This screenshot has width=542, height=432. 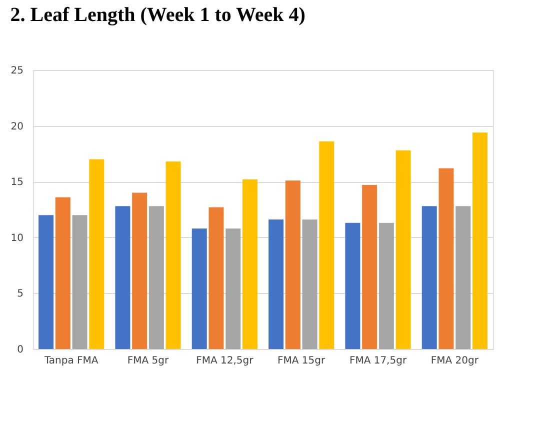 What do you see at coordinates (148, 361) in the screenshot?
I see `x-tick-label: FMA 5gr` at bounding box center [148, 361].